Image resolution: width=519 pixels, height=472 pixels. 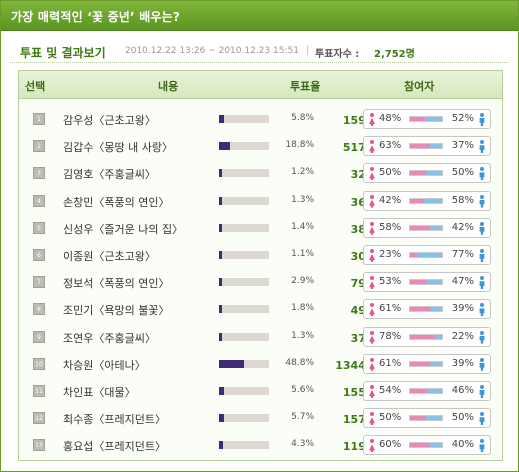 I want to click on gender-ratio: 63% 37%, so click(x=427, y=146).